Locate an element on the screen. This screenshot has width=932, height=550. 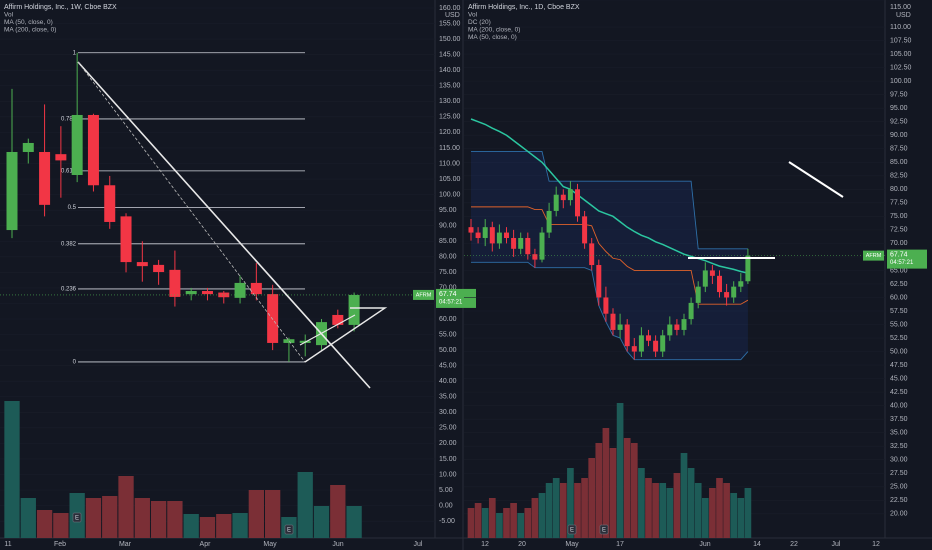
earnings-marker is located at coordinates (572, 529).